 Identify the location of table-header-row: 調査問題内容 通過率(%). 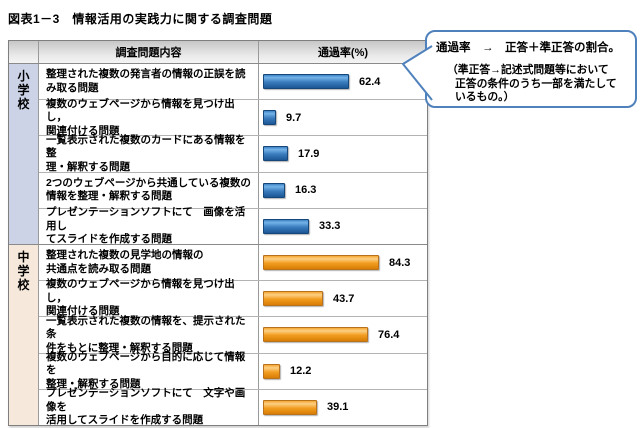
(218, 52).